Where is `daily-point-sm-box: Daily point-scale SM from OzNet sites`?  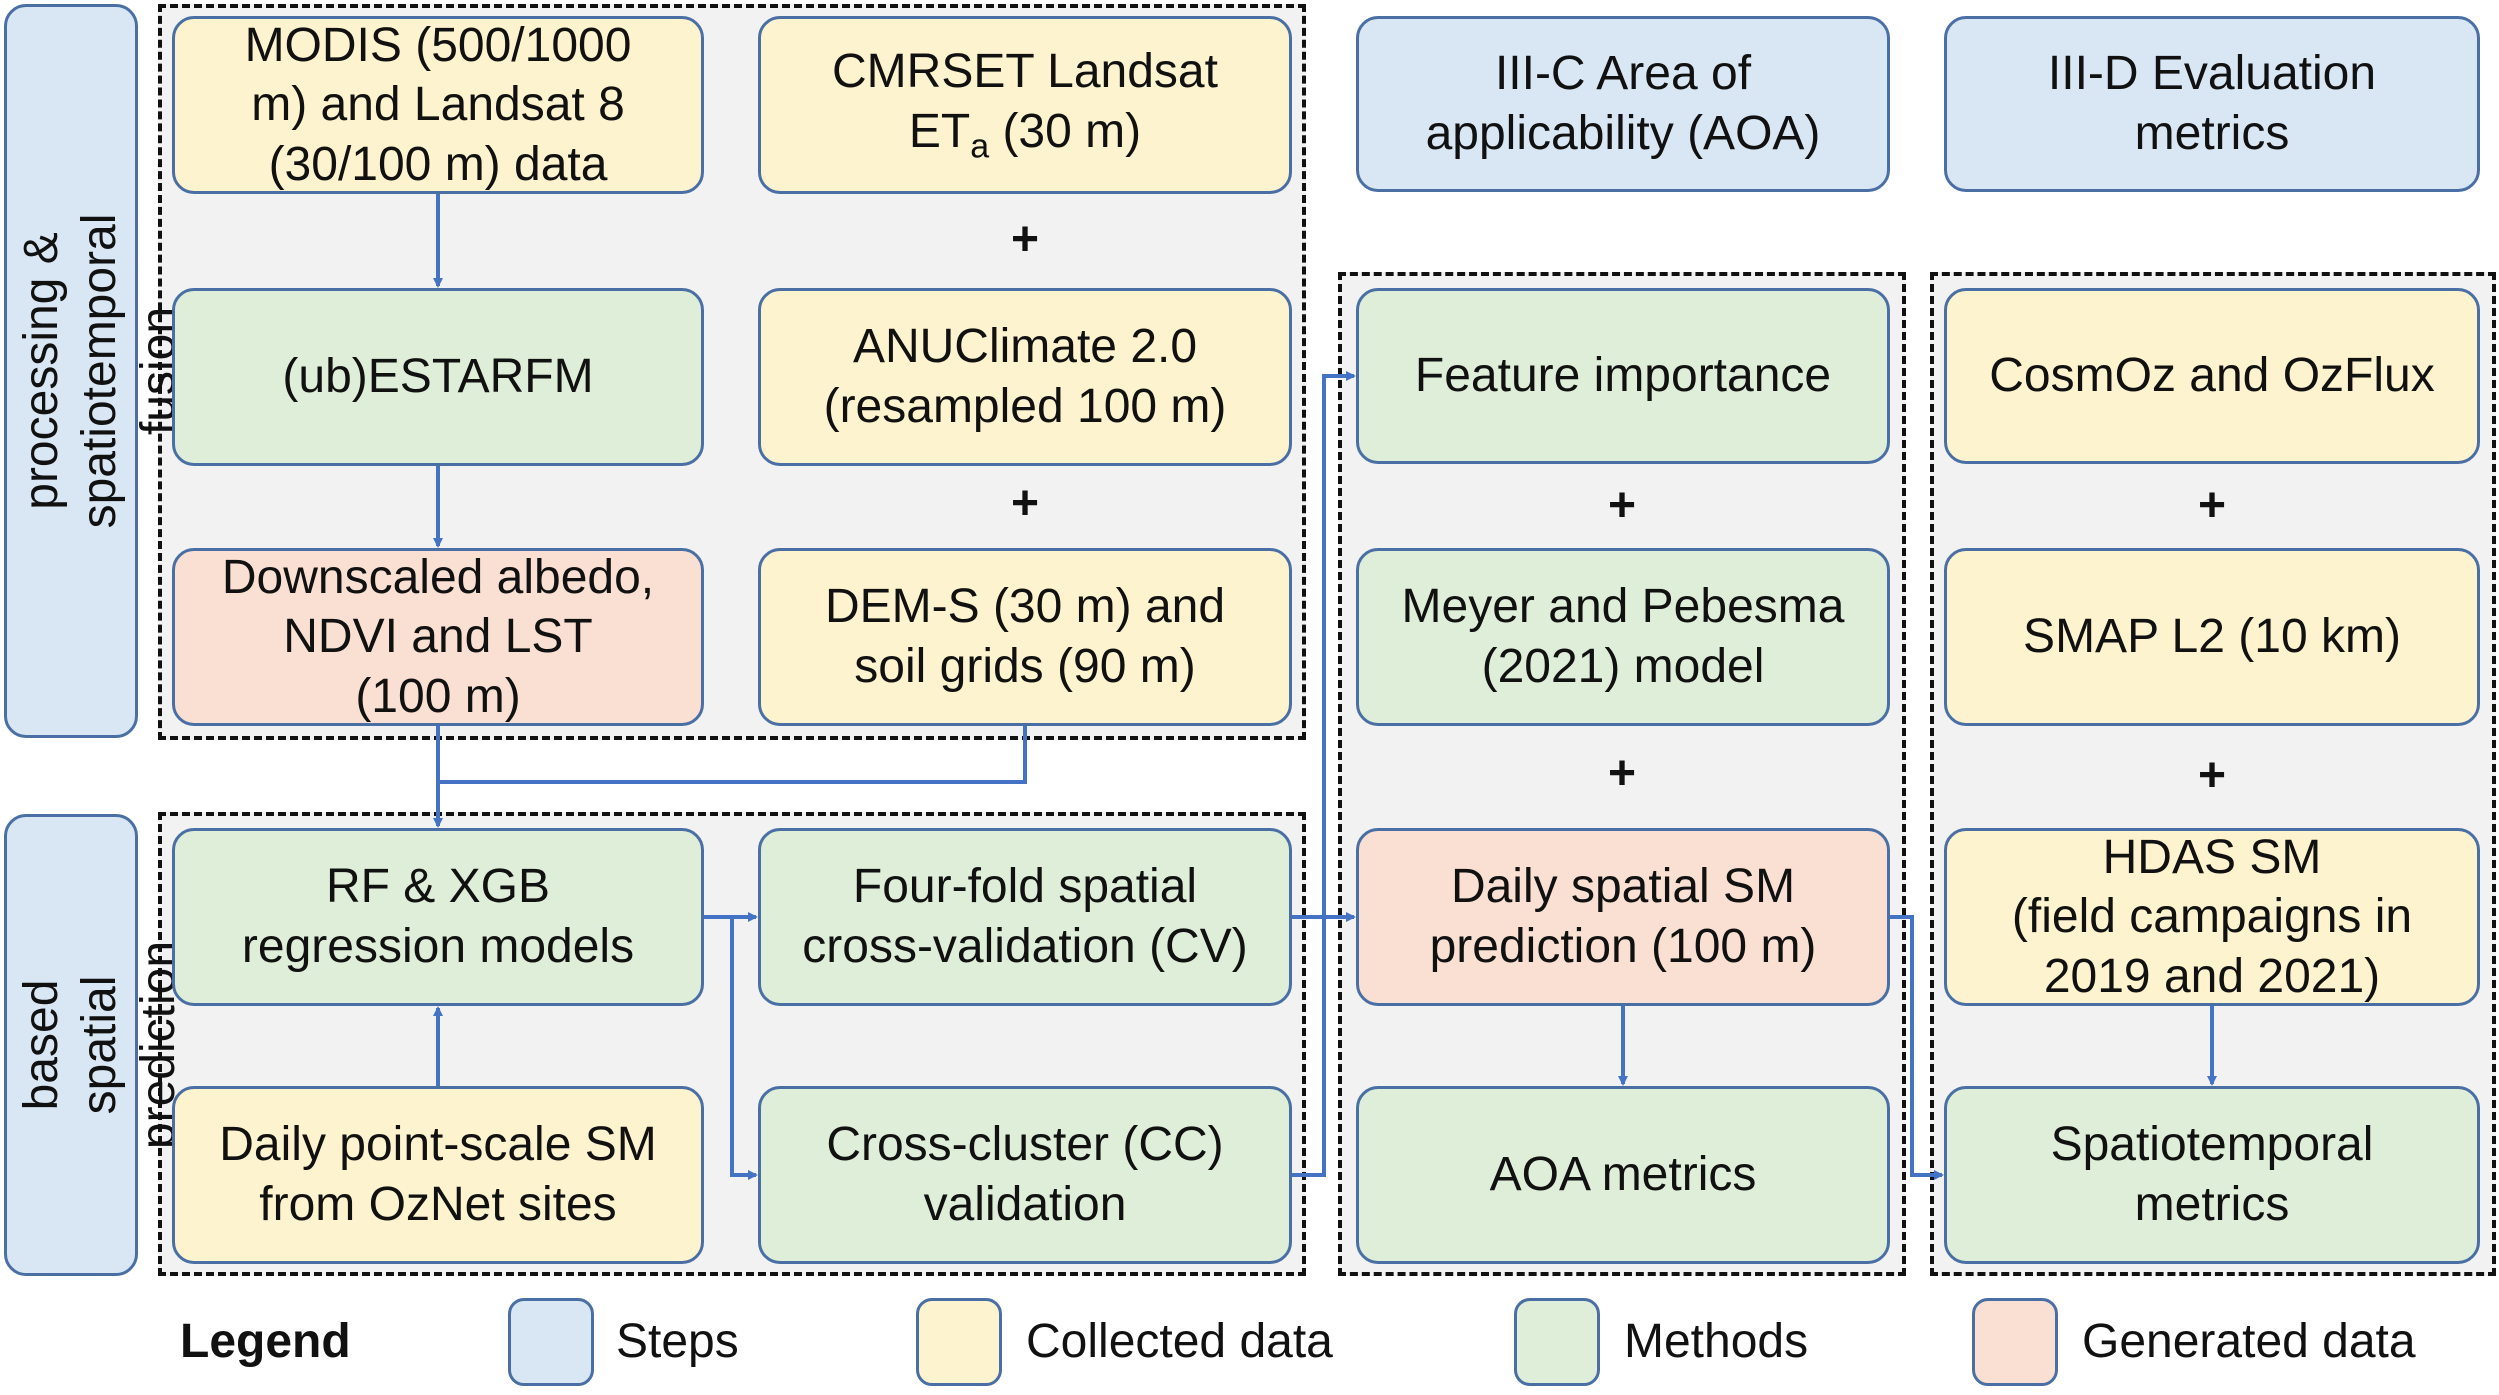 daily-point-sm-box: Daily point-scale SM from OzNet sites is located at coordinates (438, 1175).